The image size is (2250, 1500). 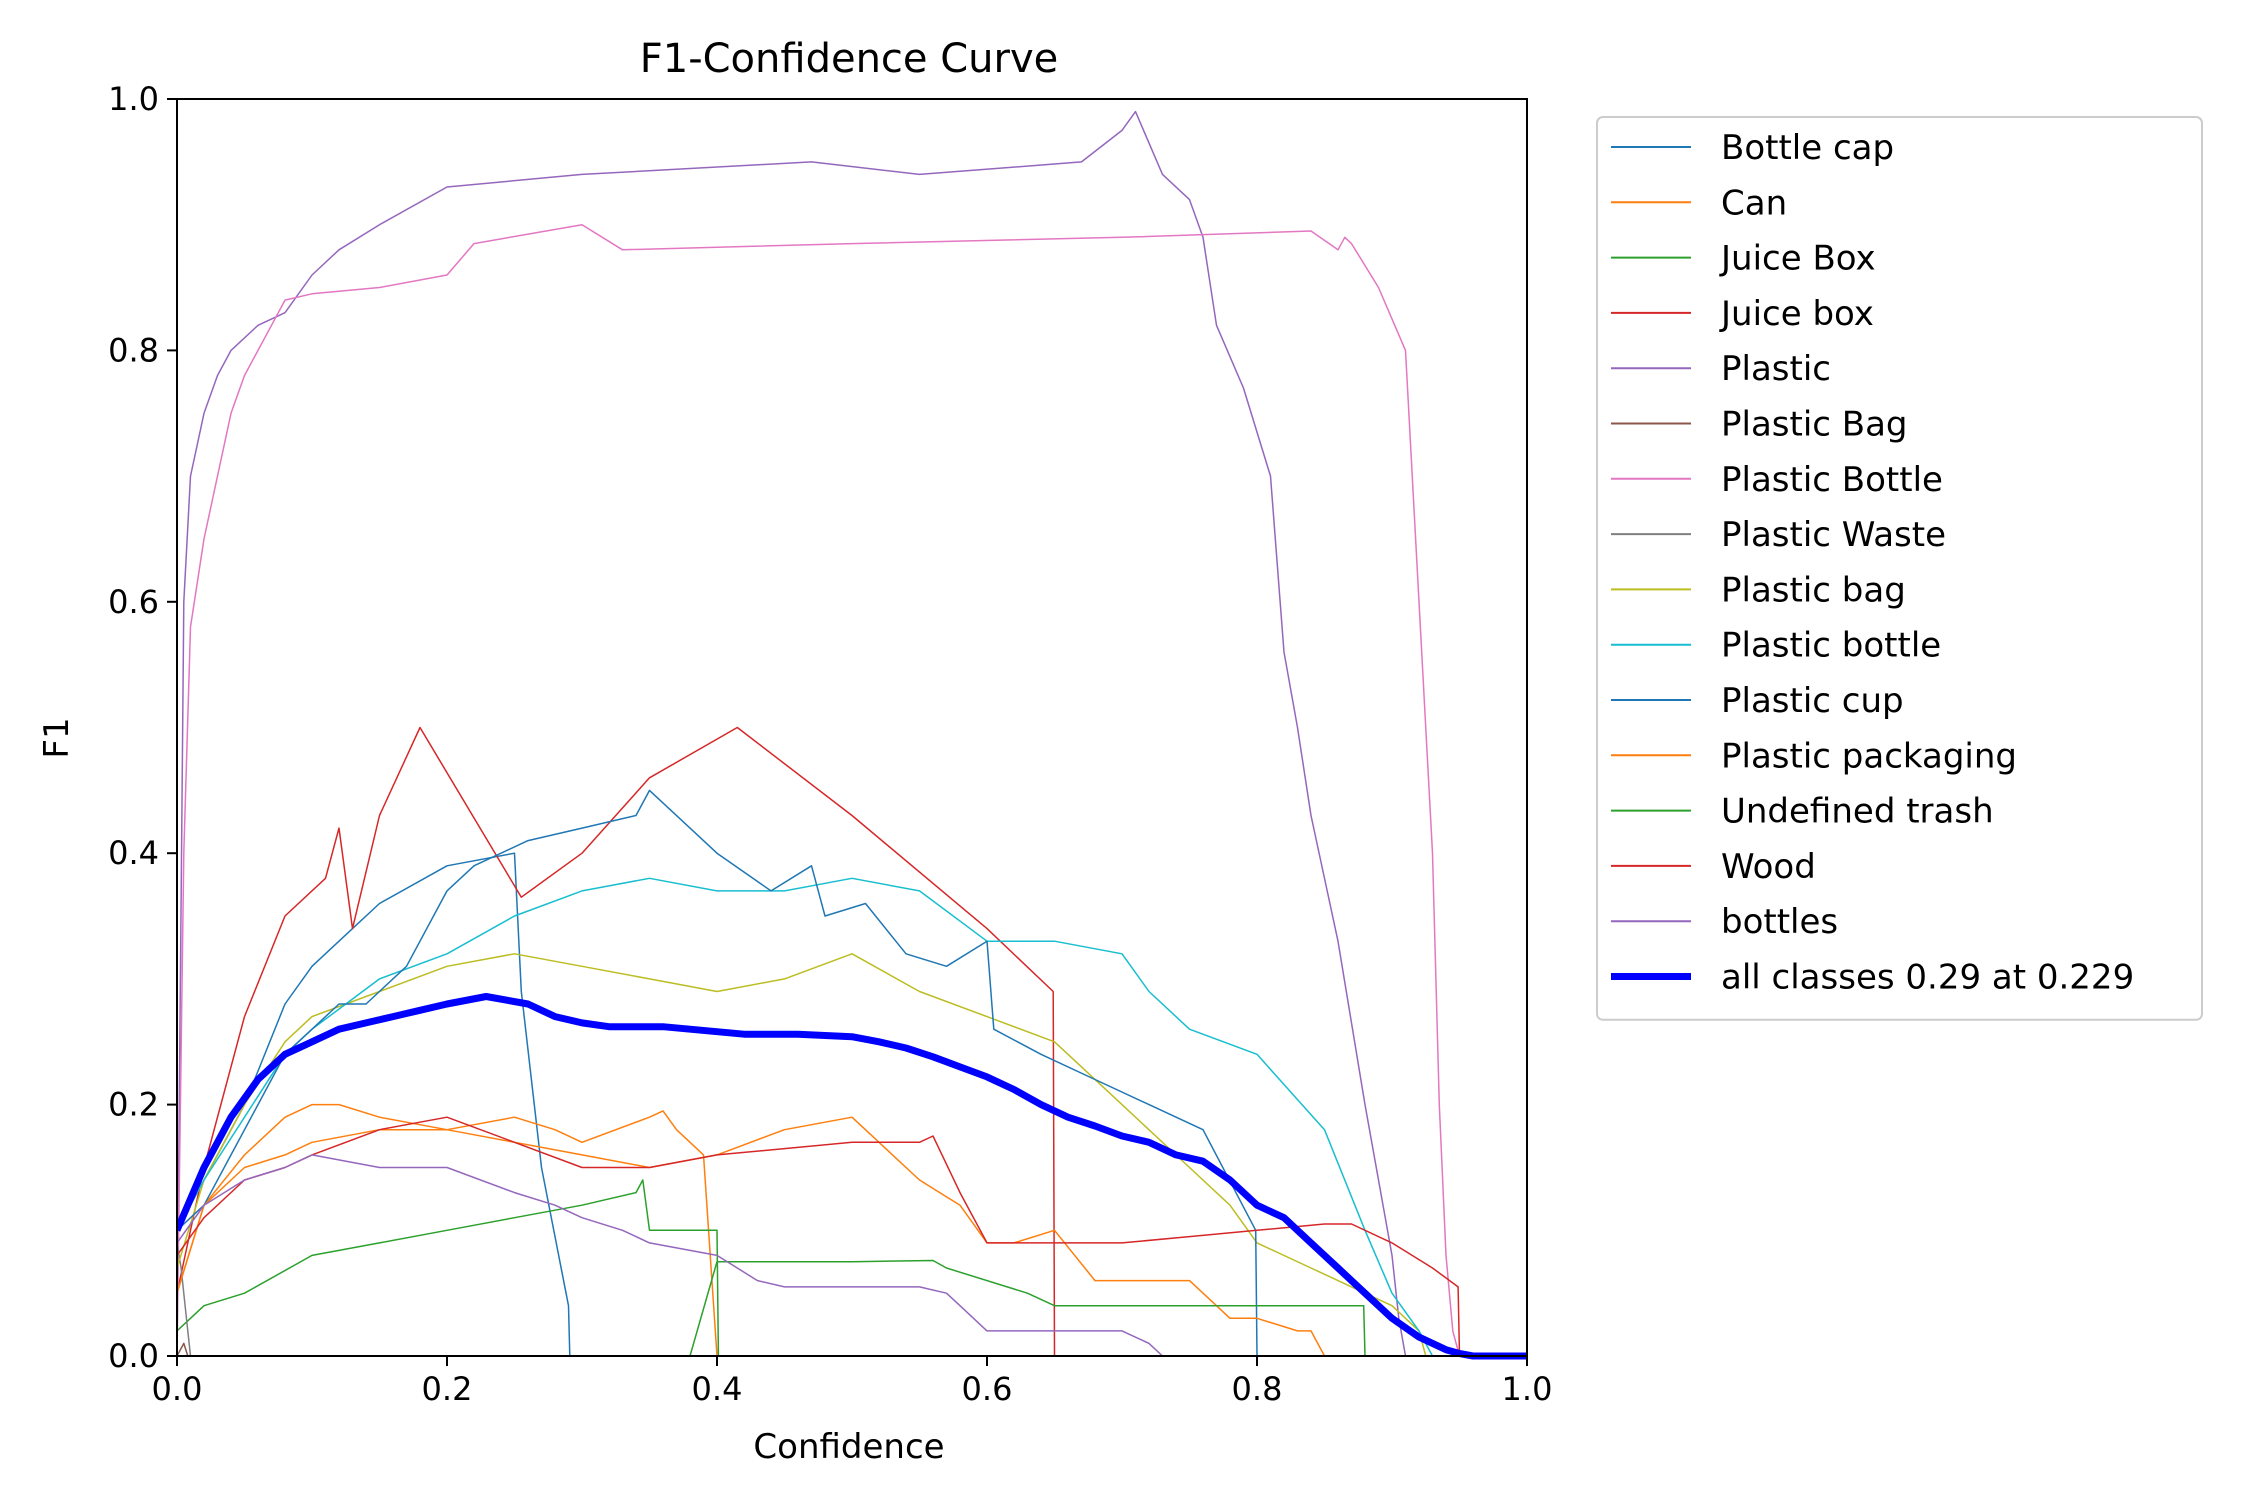 I want to click on legend-entry-label: Undefined trash, so click(x=1857, y=812).